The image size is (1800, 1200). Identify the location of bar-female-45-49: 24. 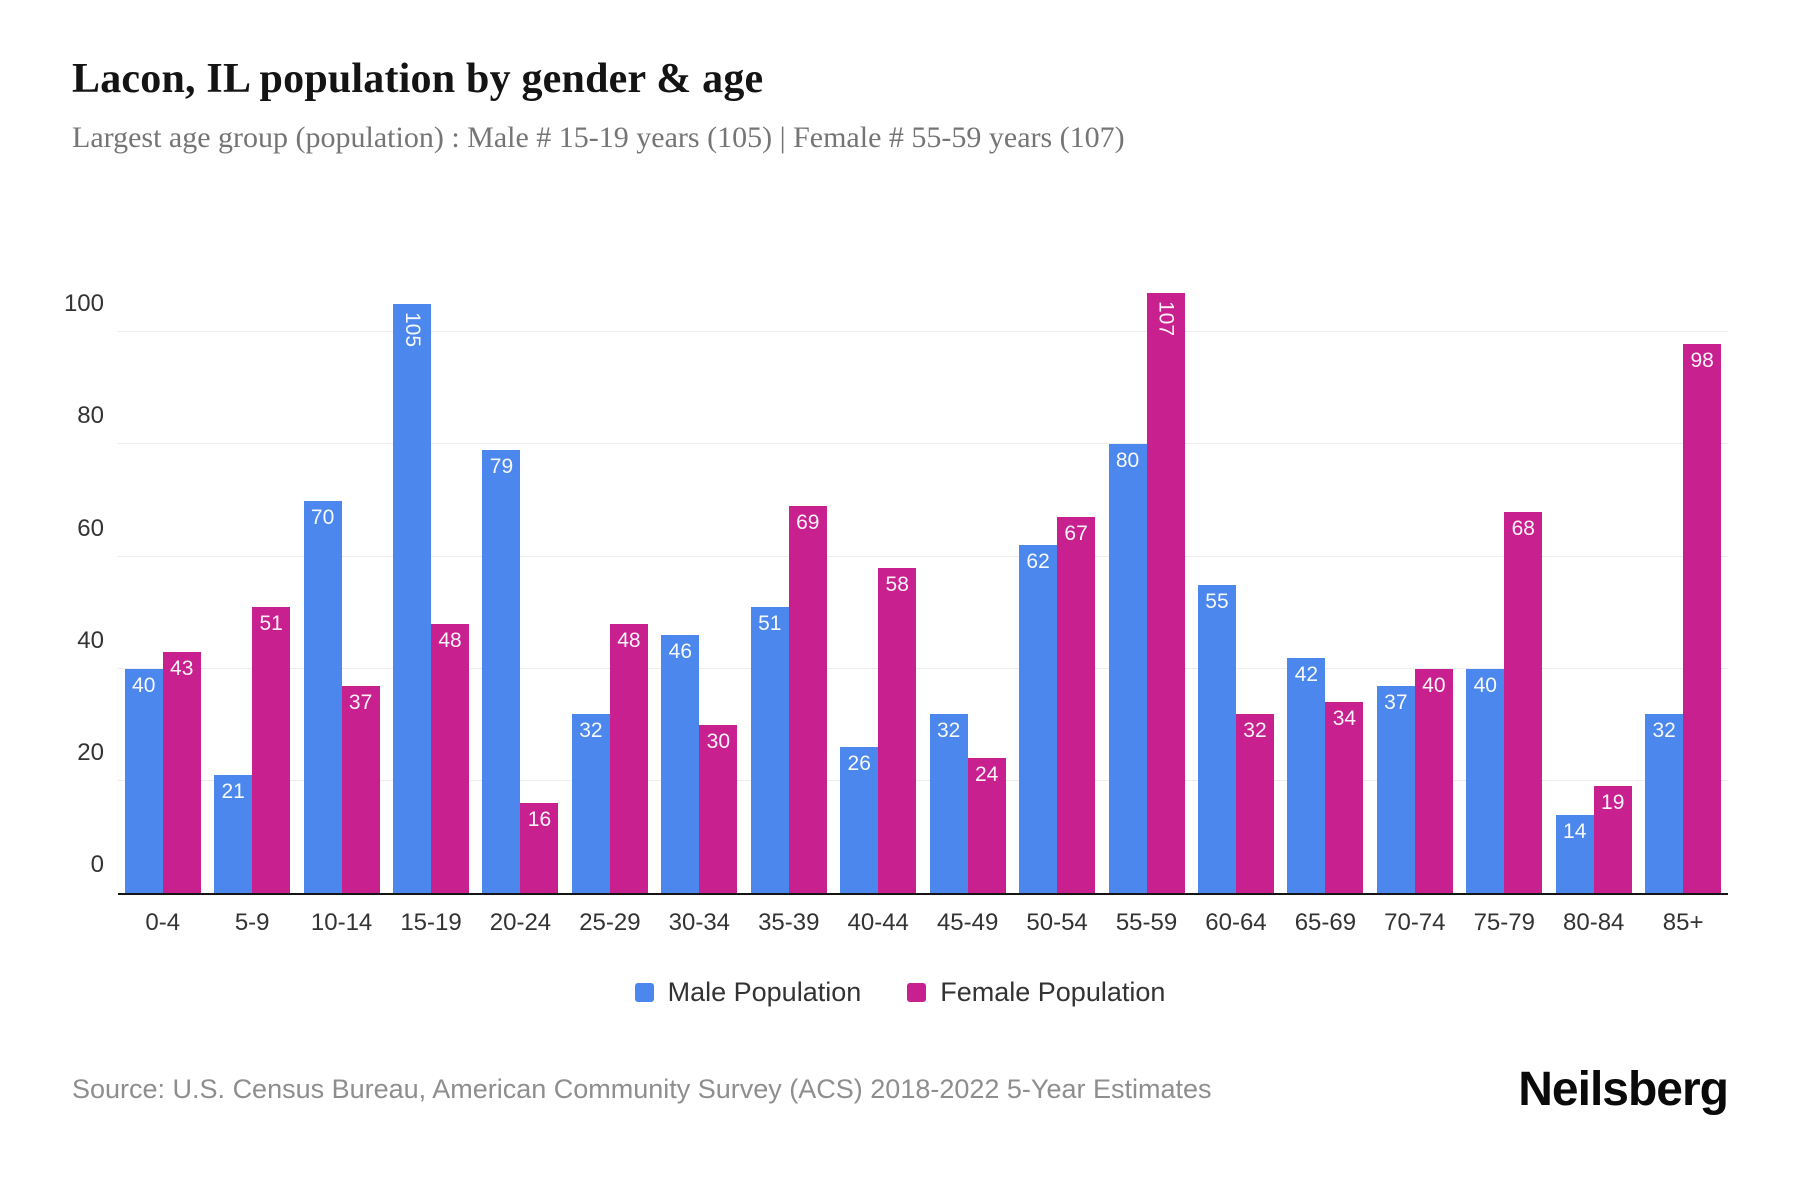
(986, 825).